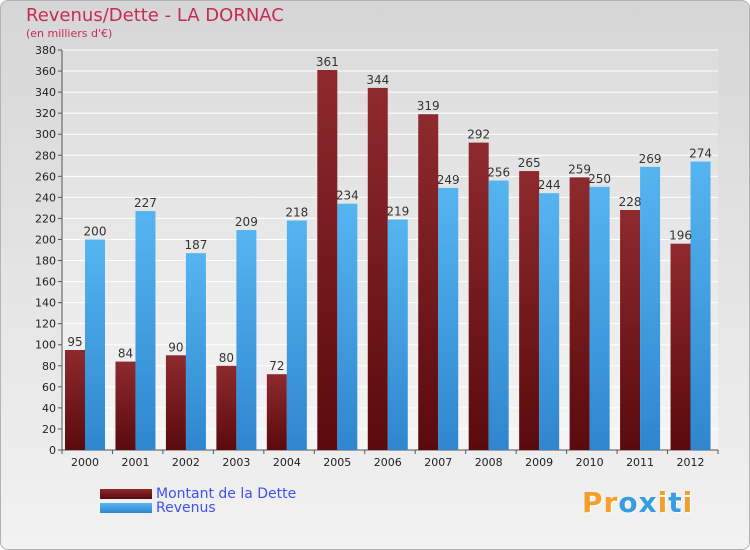 The width and height of the screenshot is (750, 550). What do you see at coordinates (195, 245) in the screenshot?
I see `data-label-revenus-2002: 187` at bounding box center [195, 245].